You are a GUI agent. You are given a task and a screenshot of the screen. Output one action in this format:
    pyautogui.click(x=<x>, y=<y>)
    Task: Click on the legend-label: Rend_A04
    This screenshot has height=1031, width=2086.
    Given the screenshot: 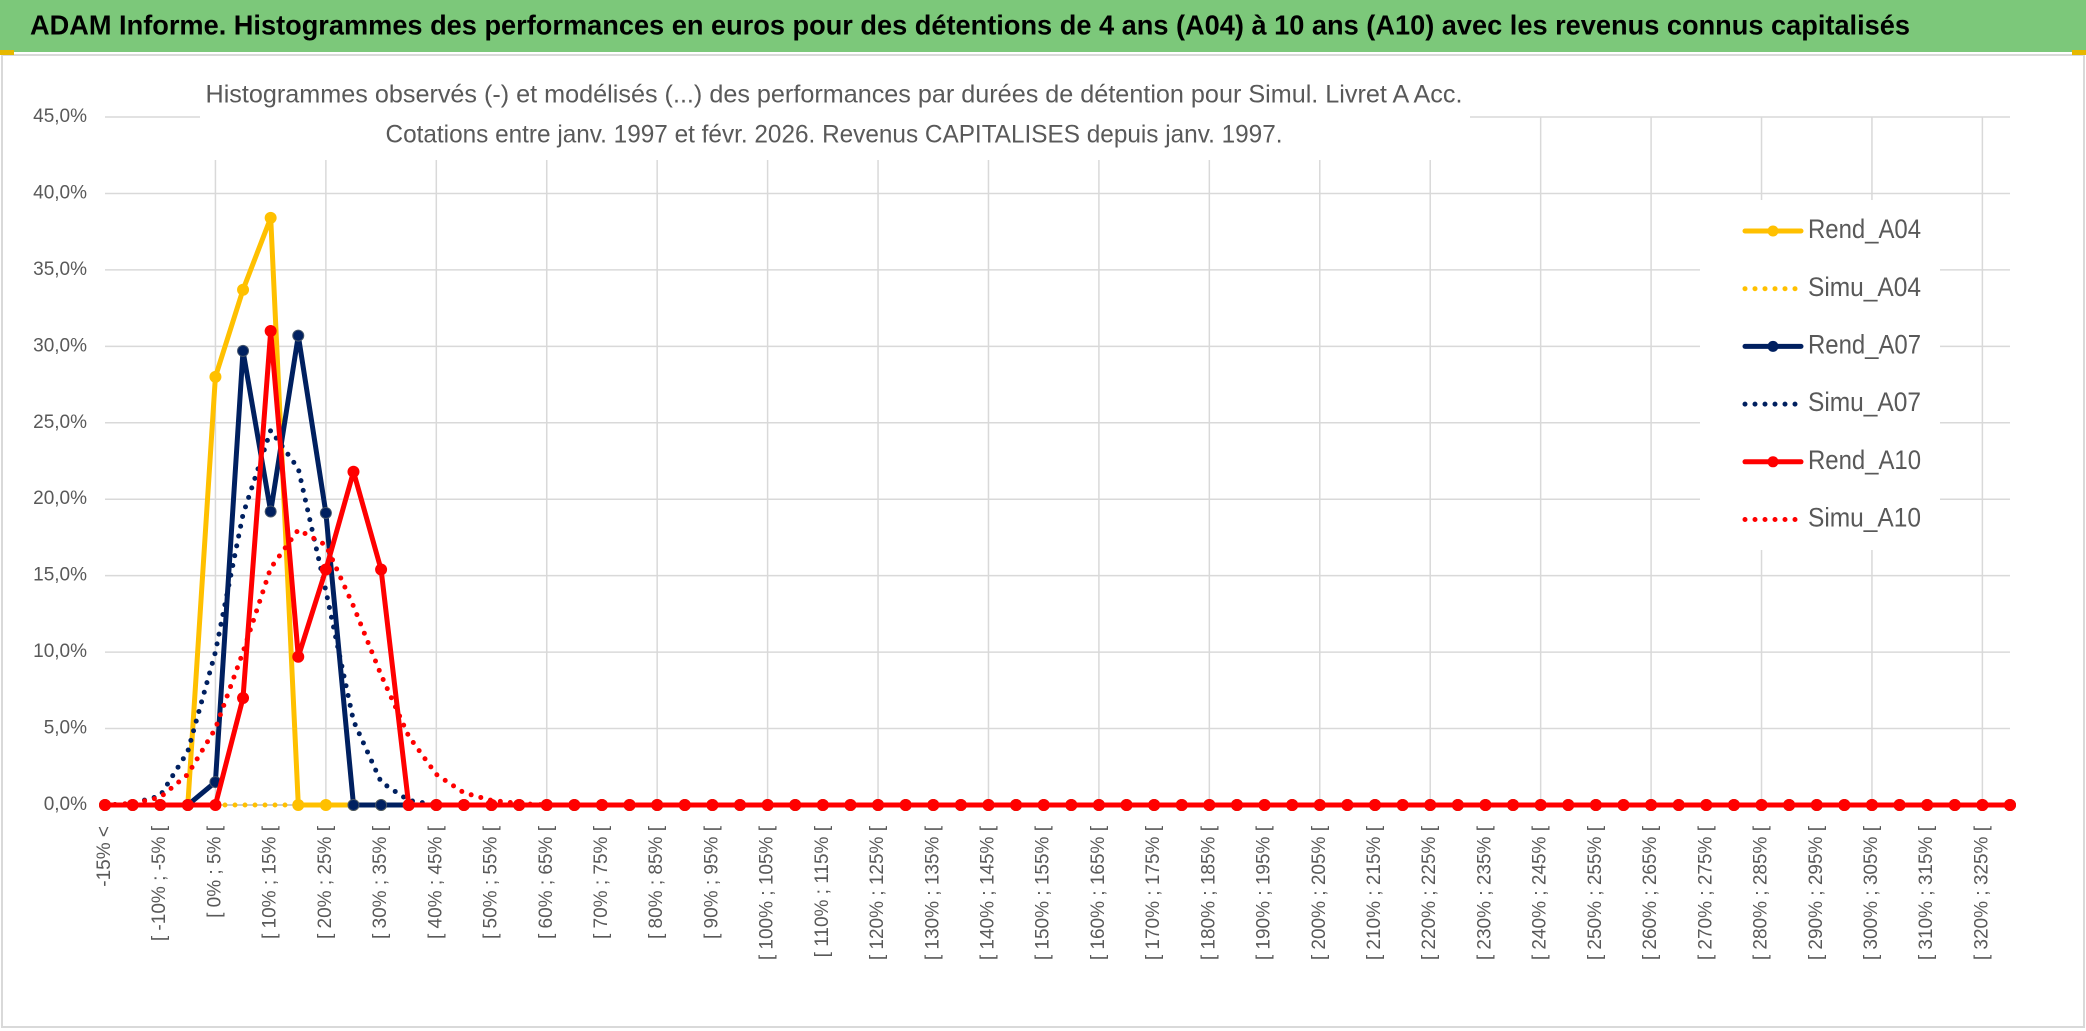 What is the action you would take?
    pyautogui.click(x=1864, y=229)
    